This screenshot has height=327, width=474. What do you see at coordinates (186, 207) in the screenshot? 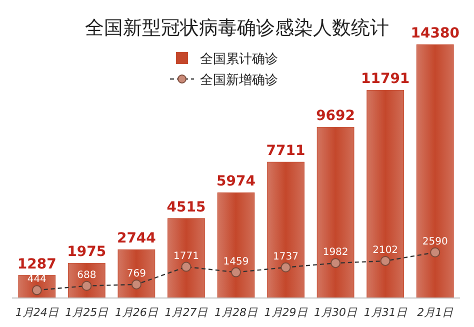
I see `data-label: 4515` at bounding box center [186, 207].